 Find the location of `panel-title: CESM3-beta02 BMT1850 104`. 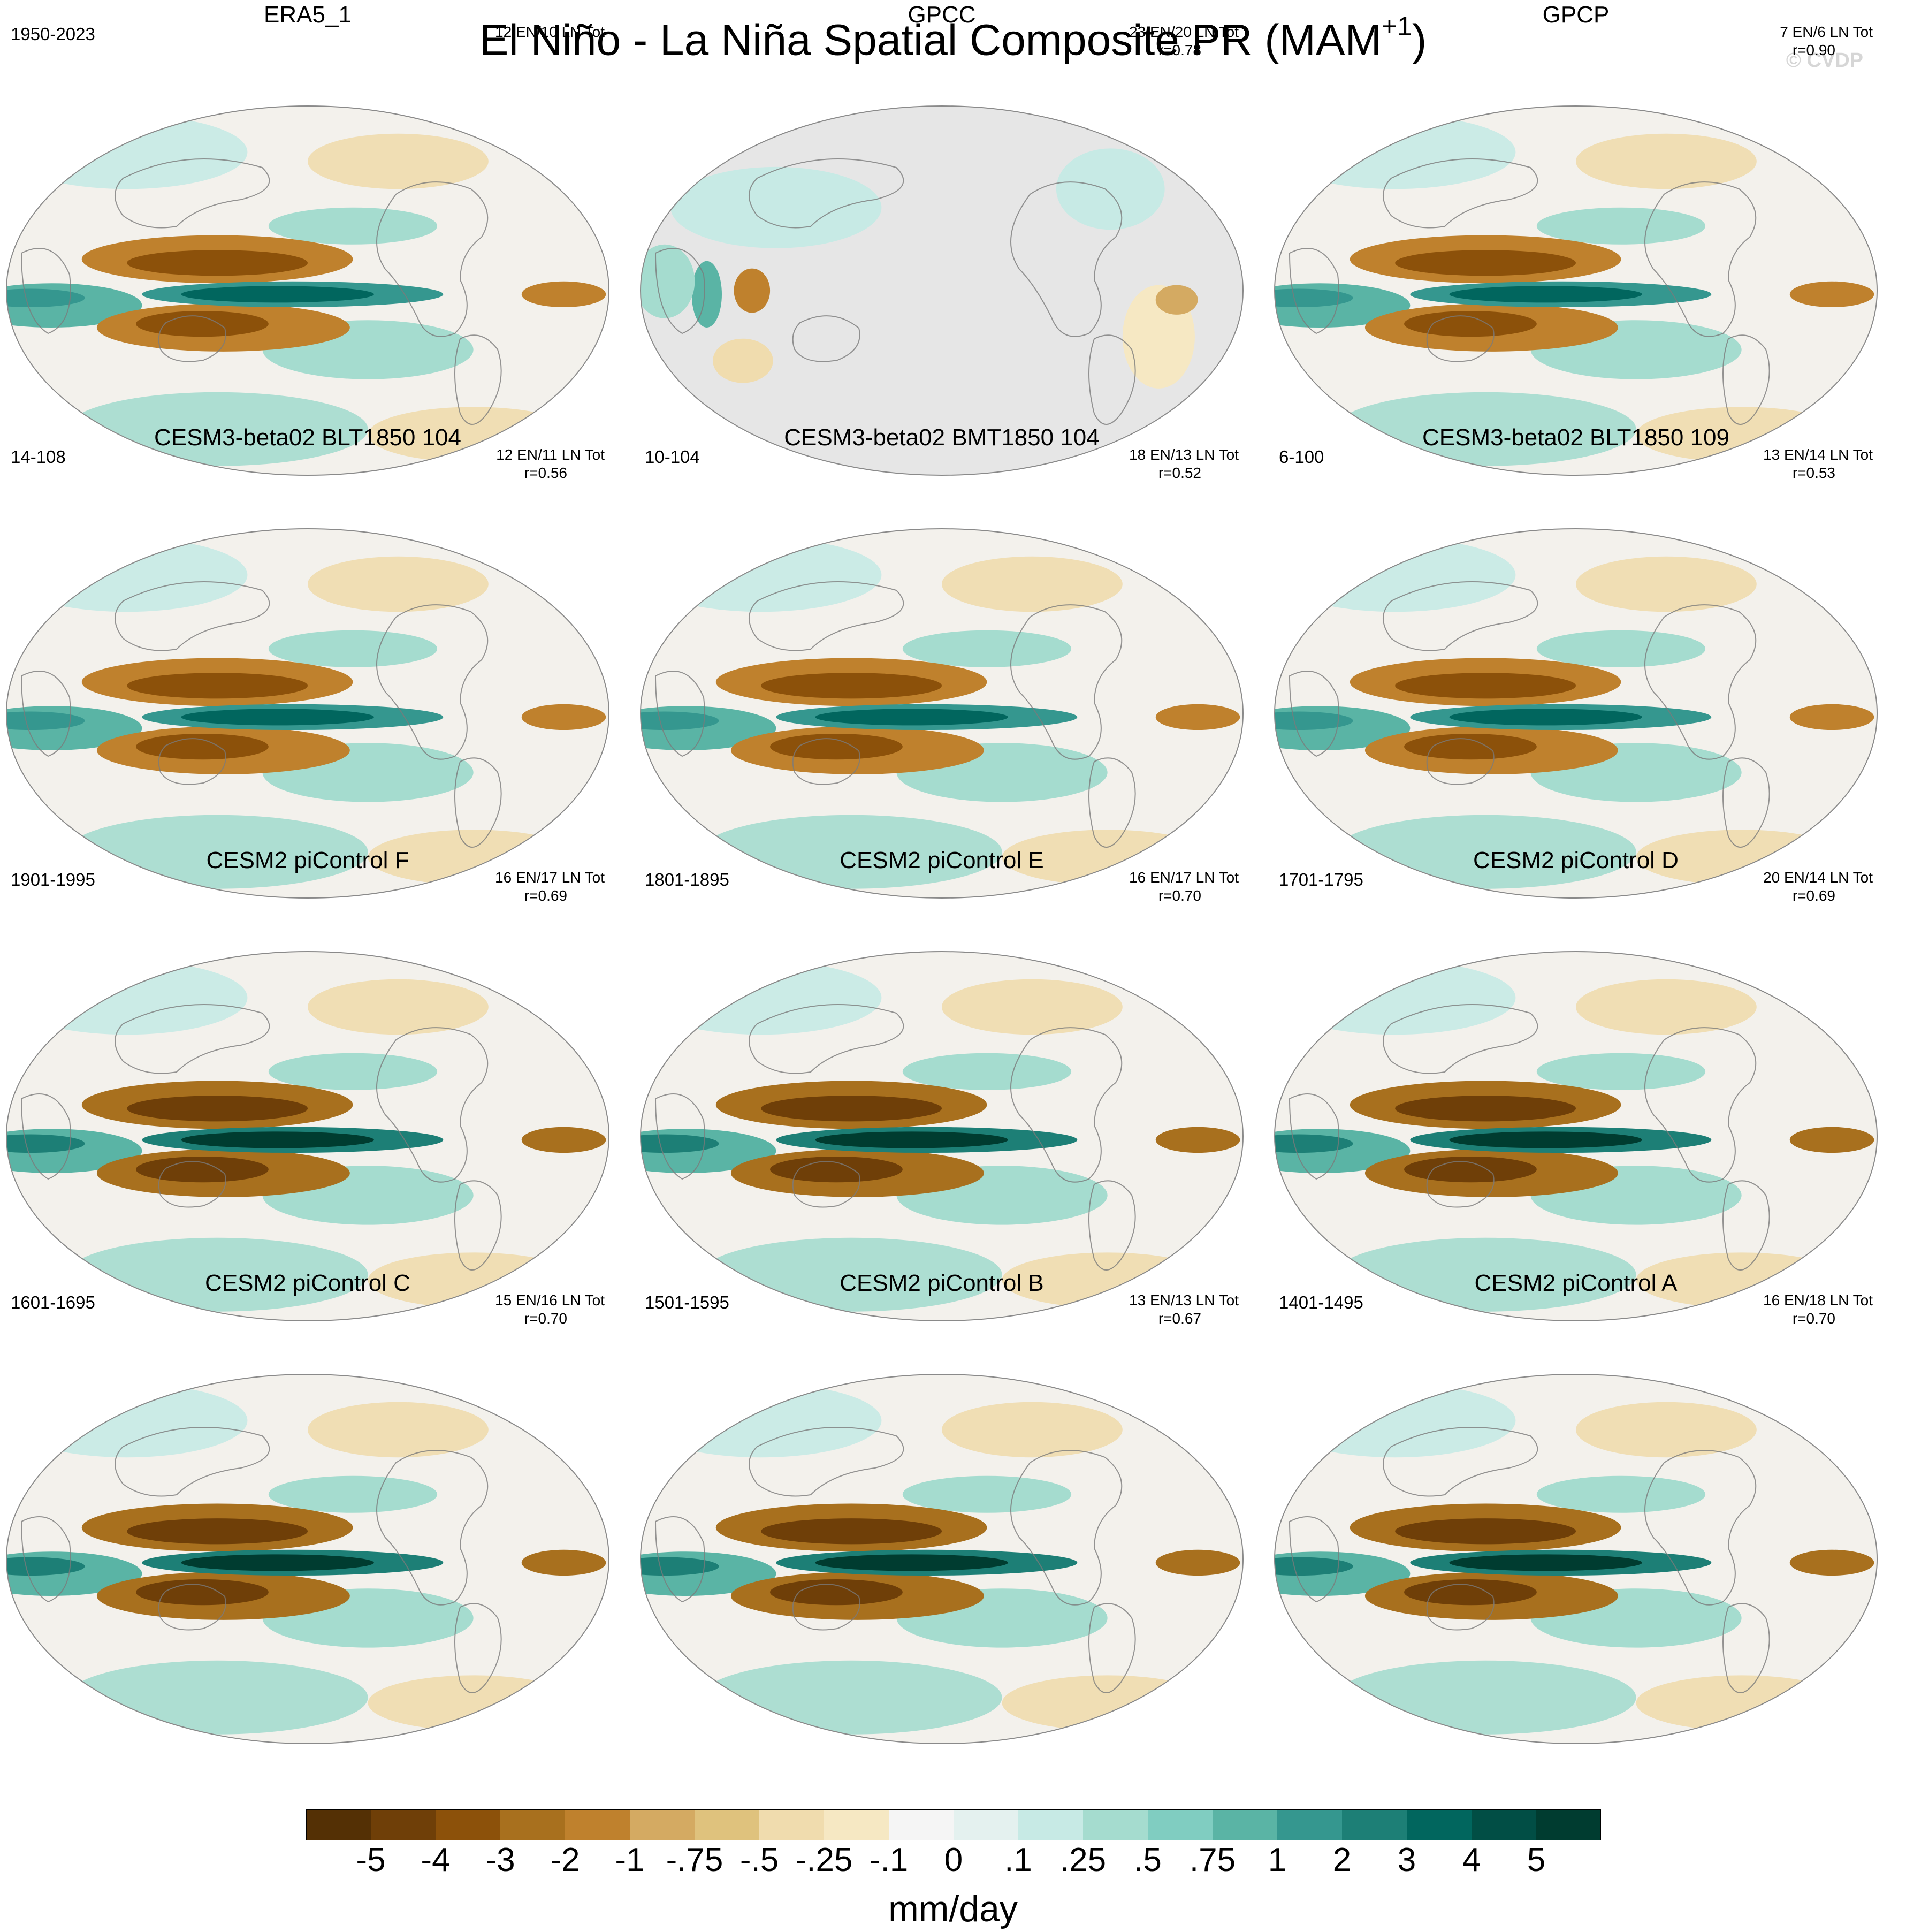

panel-title: CESM3-beta02 BMT1850 104 is located at coordinates (942, 437).